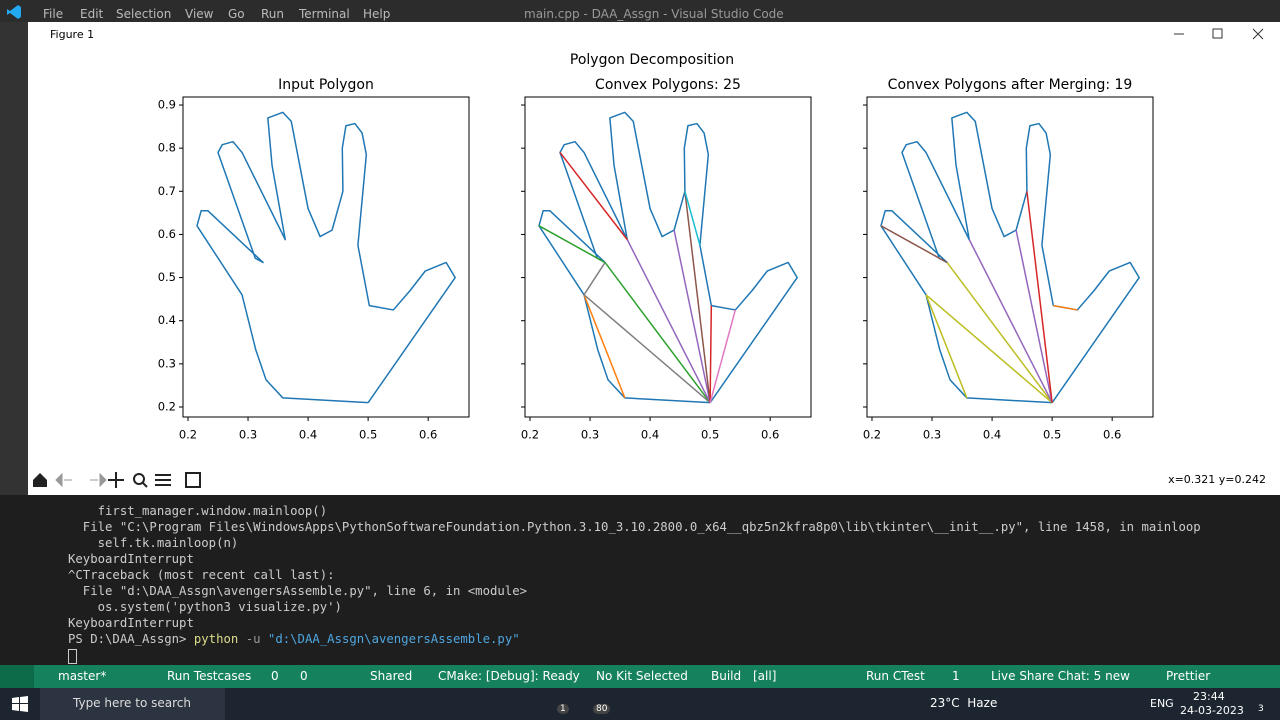  What do you see at coordinates (20, 704) in the screenshot?
I see `start-button` at bounding box center [20, 704].